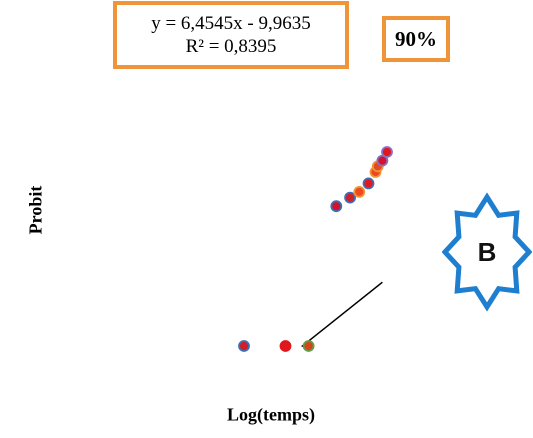  What do you see at coordinates (416, 39) in the screenshot?
I see `percentage-box: 90%` at bounding box center [416, 39].